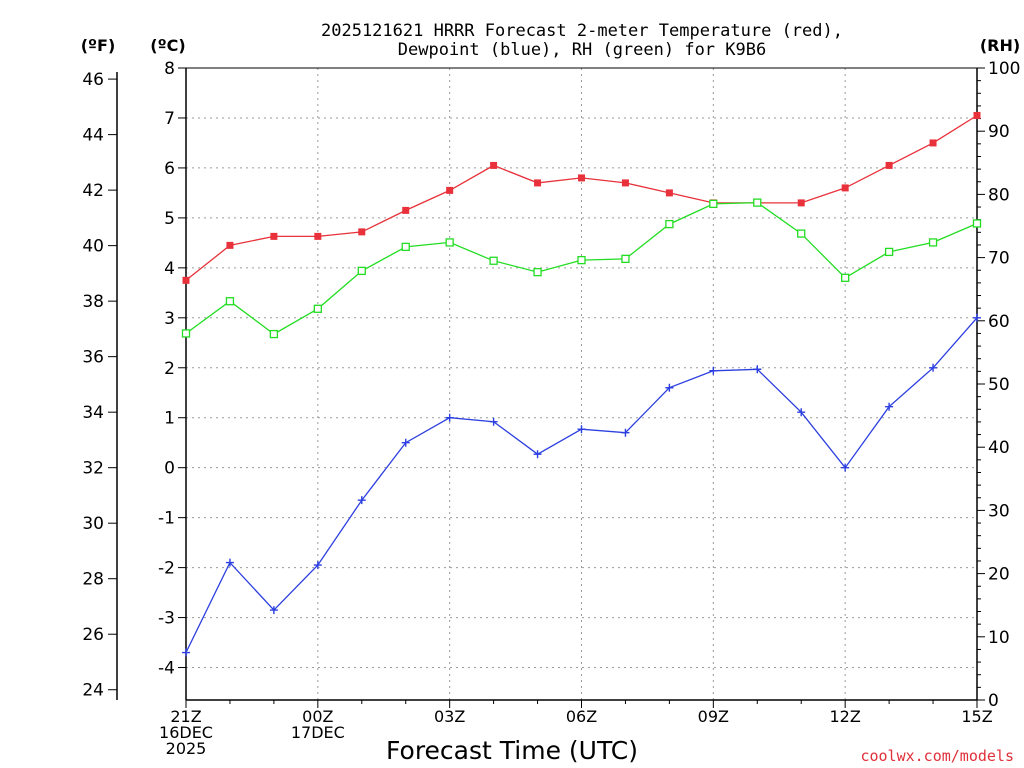 The image size is (1024, 768). I want to click on chart-title-line-2: Dewpoint (blue), RH (green) for K9B6, so click(582, 50).